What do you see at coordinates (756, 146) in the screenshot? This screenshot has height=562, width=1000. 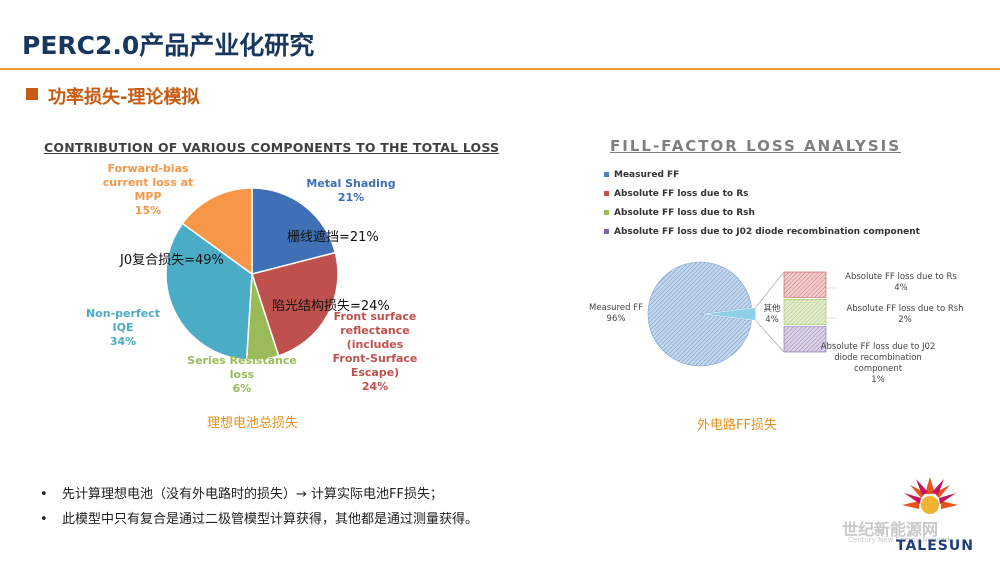 I see `right-chart-title: FILL-FACTOR LOSS ANALYSIS` at bounding box center [756, 146].